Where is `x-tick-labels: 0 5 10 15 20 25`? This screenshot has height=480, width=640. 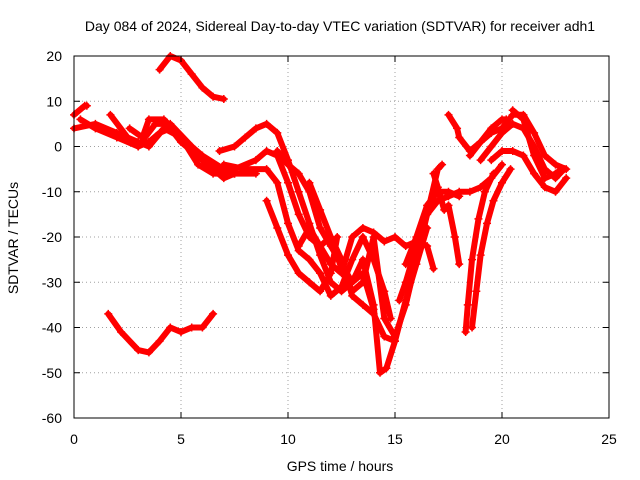 x-tick-labels: 0 5 10 15 20 25 is located at coordinates (343, 439).